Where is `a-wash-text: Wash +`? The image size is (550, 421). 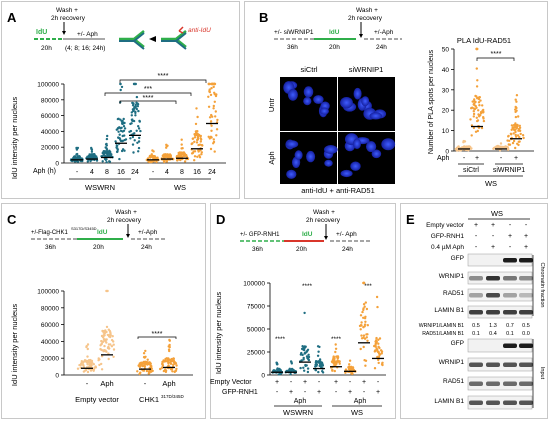
a-wash-text: Wash + is located at coordinates (67, 10).